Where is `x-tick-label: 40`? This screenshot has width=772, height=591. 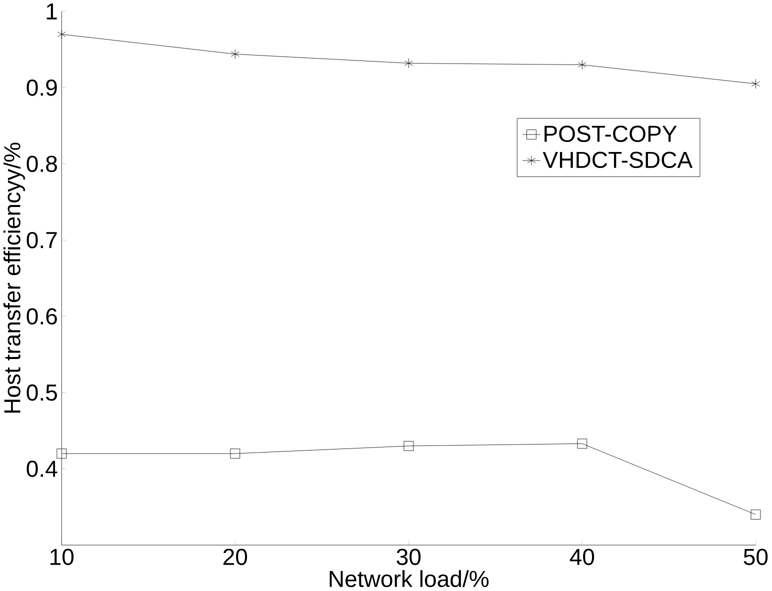
x-tick-label: 40 is located at coordinates (582, 557).